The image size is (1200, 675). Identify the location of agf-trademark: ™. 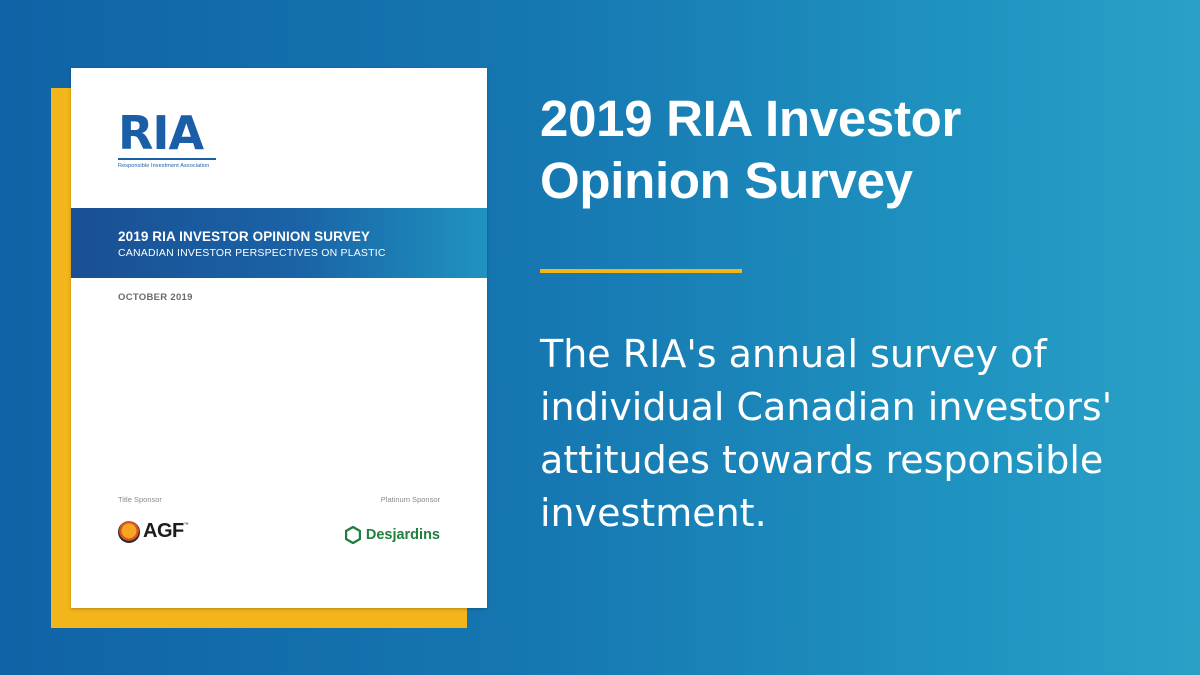
(186, 525).